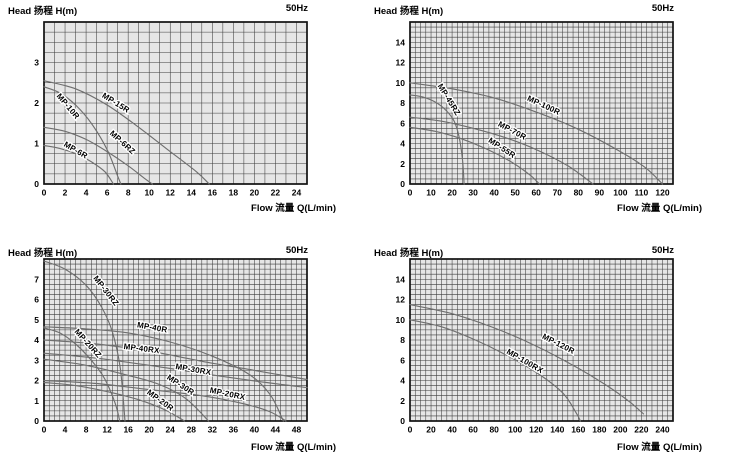 This screenshot has height=456, width=732. I want to click on curve-mp-40rx, so click(175, 360).